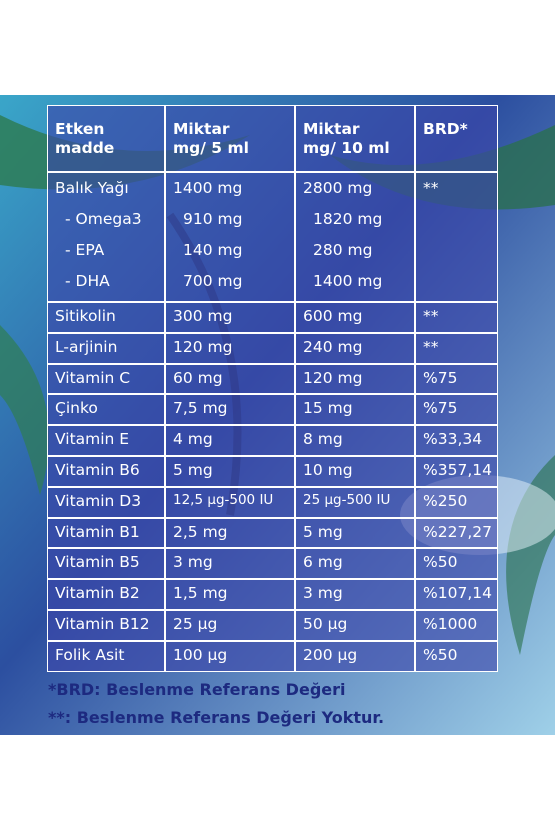 The image size is (555, 832). I want to click on cell-text: L-arjinin, so click(86, 346).